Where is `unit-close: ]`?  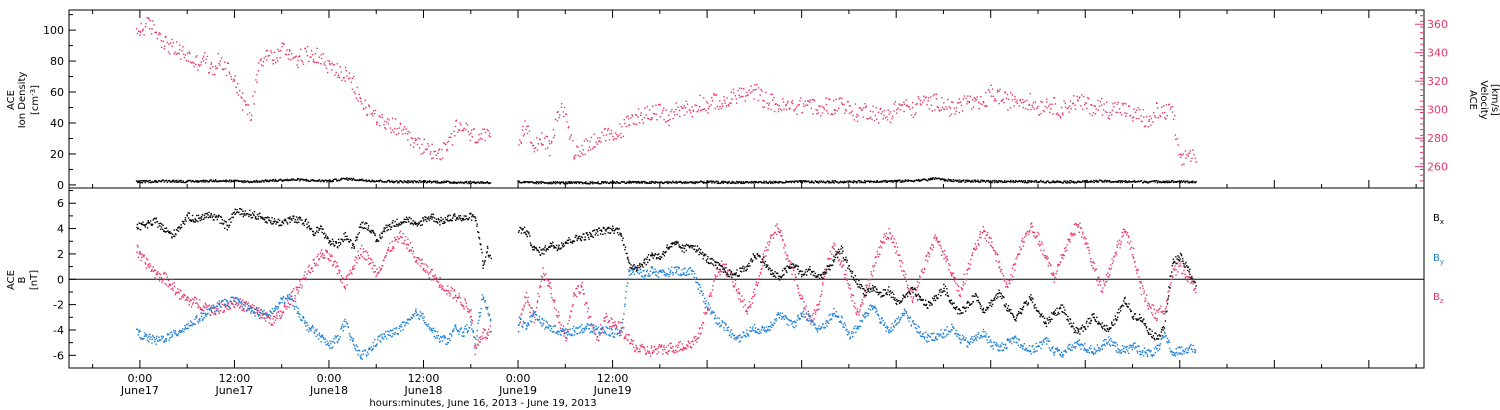 unit-close: ] is located at coordinates (35, 87).